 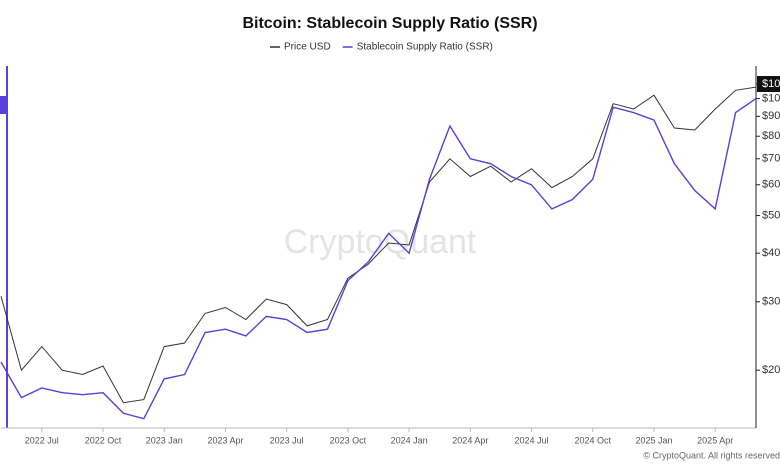 I want to click on chart-title: Bitcoin: Stablecoin Supply Ratio (SSR), so click(x=389, y=23).